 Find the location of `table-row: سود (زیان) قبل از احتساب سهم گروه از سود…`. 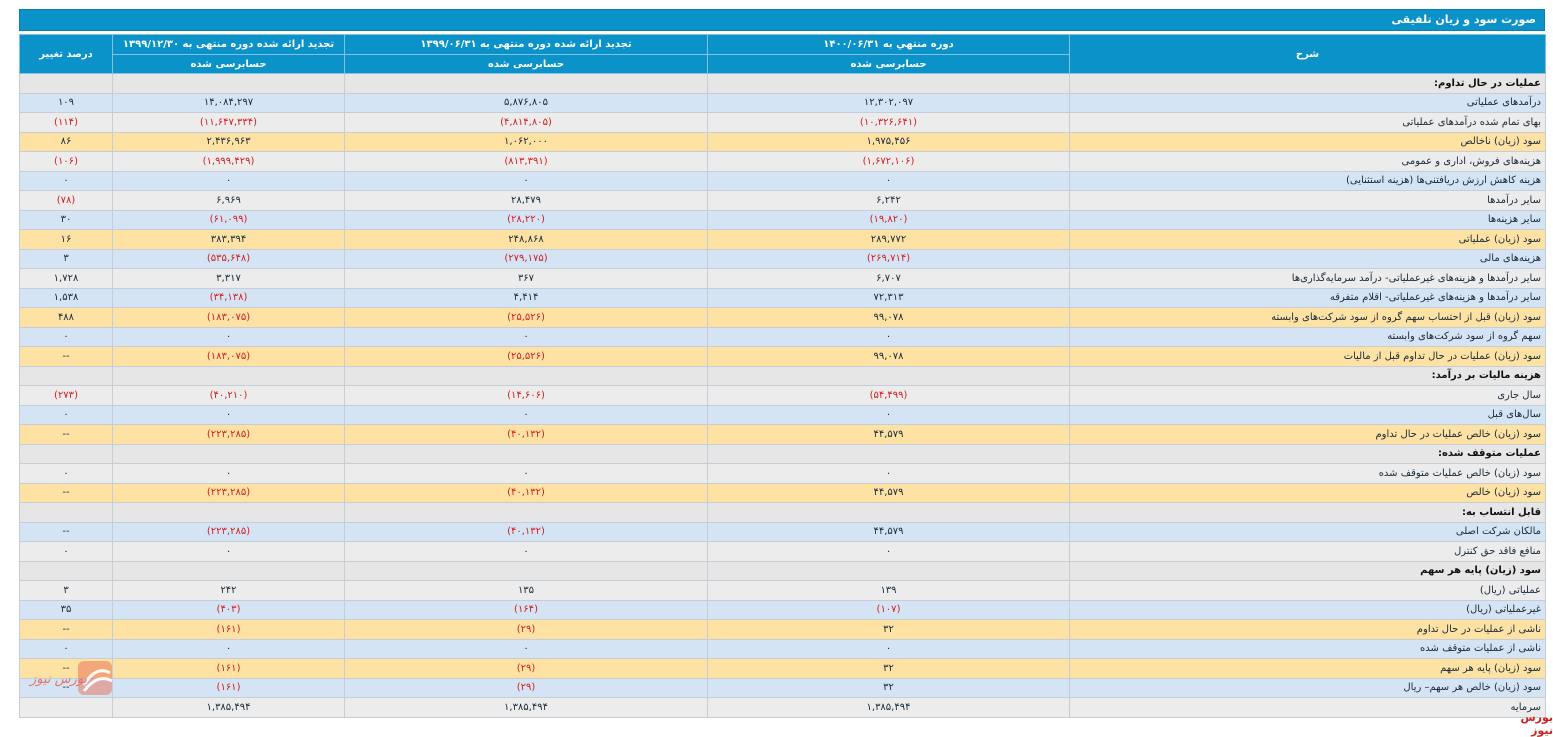

table-row: سود (زیان) قبل از احتساب سهم گروه از سود… is located at coordinates (782, 317).